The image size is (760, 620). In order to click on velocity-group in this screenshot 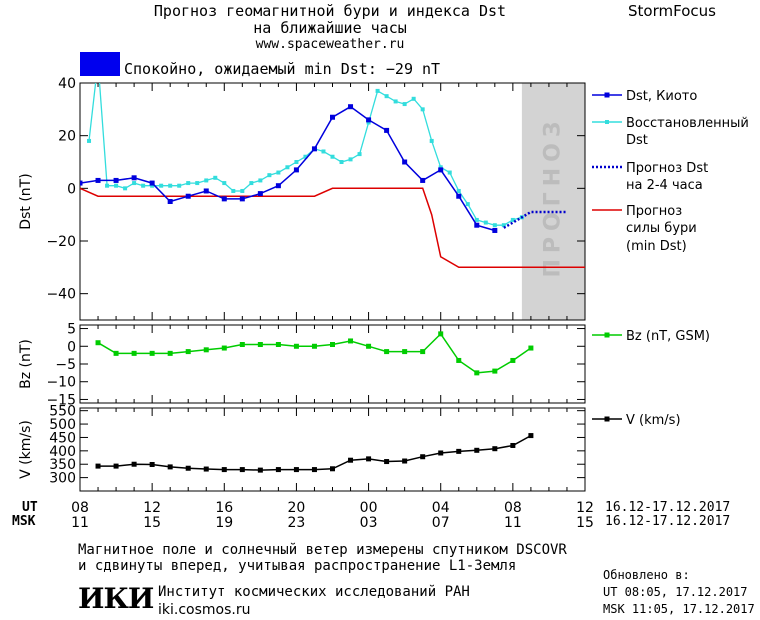, I will do `click(314, 453)`.